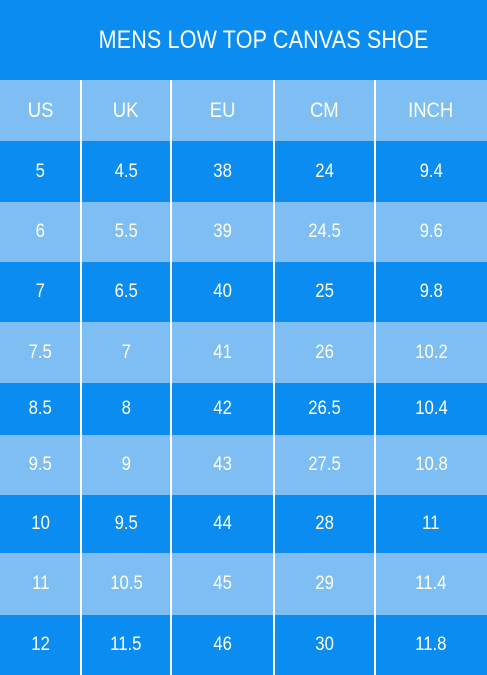 The height and width of the screenshot is (675, 487). What do you see at coordinates (243, 352) in the screenshot?
I see `table-row: 7.5 7 41 26 10.2` at bounding box center [243, 352].